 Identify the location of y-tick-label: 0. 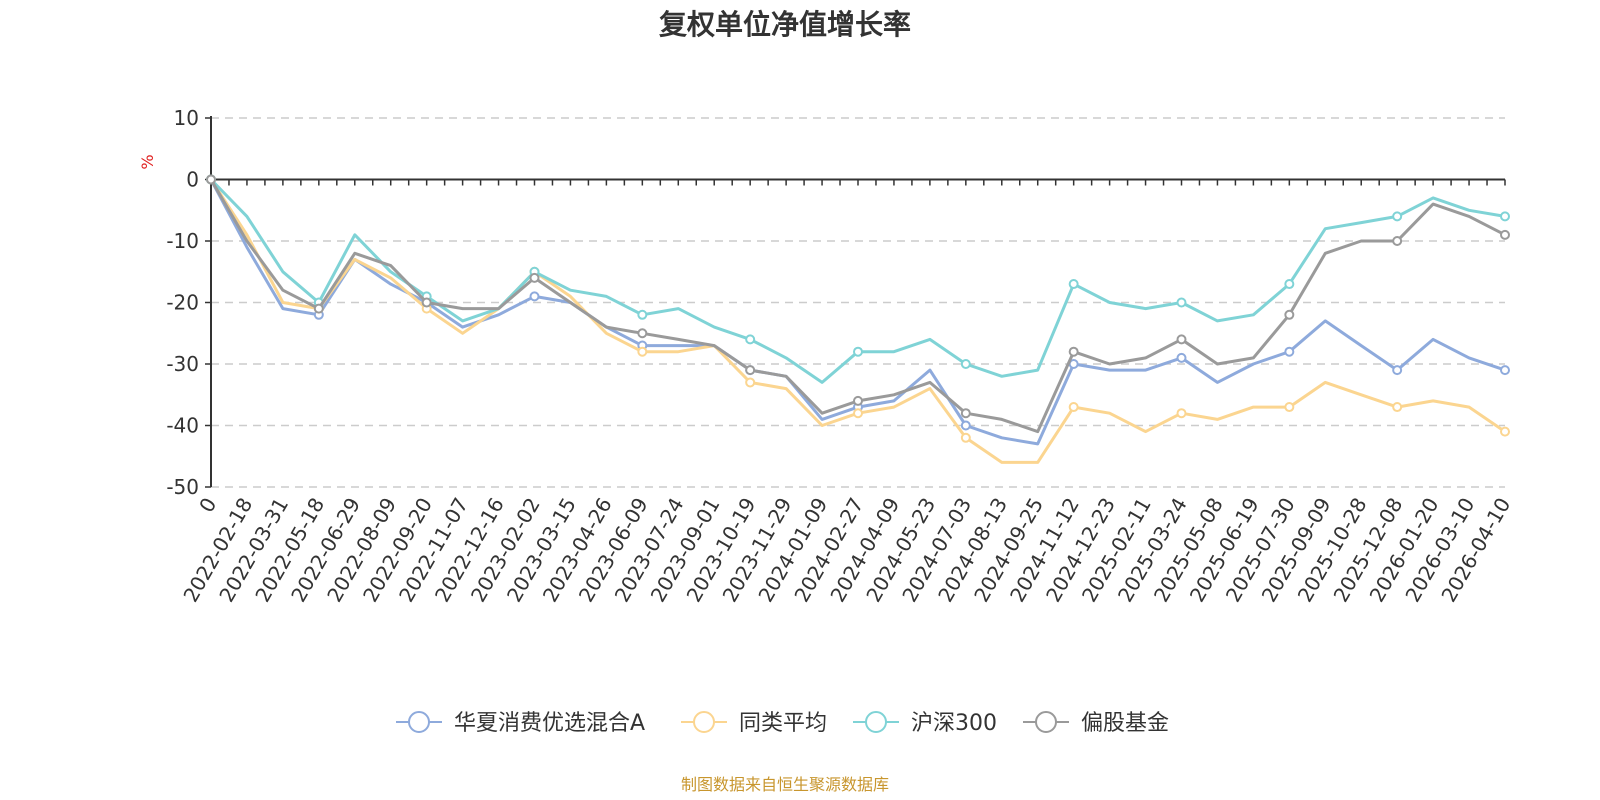
(192, 180).